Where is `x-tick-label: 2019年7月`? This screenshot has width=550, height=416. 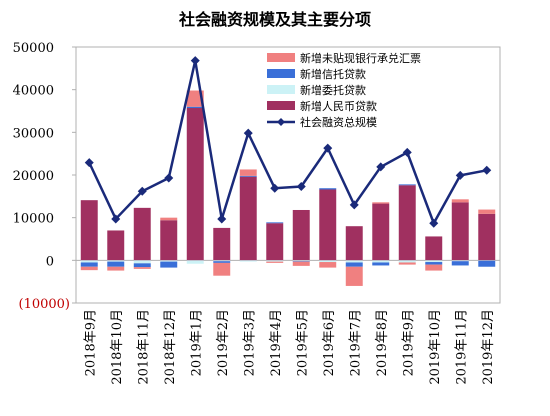
x-tick-label: 2019年7月 is located at coordinates (355, 342).